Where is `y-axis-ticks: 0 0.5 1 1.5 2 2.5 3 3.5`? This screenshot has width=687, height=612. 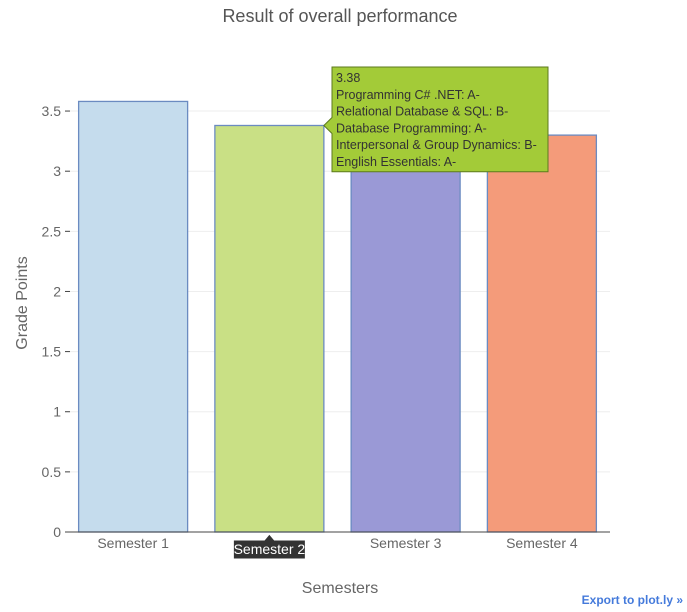 y-axis-ticks: 0 0.5 1 1.5 2 2.5 3 3.5 is located at coordinates (56, 321).